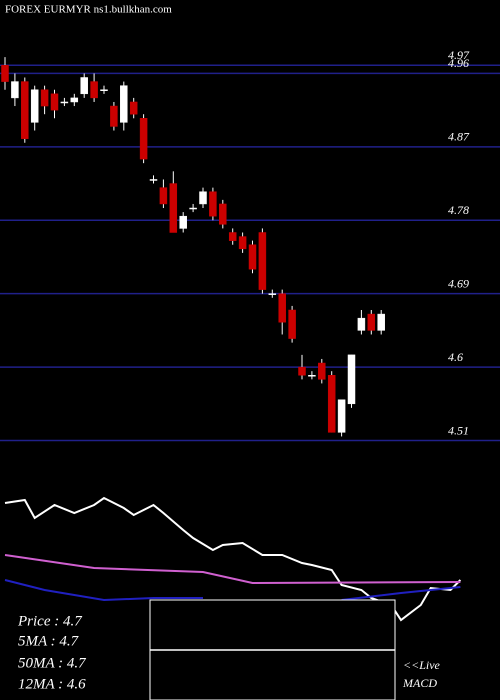  I want to click on y-tick-label: 4.51, so click(458, 430).